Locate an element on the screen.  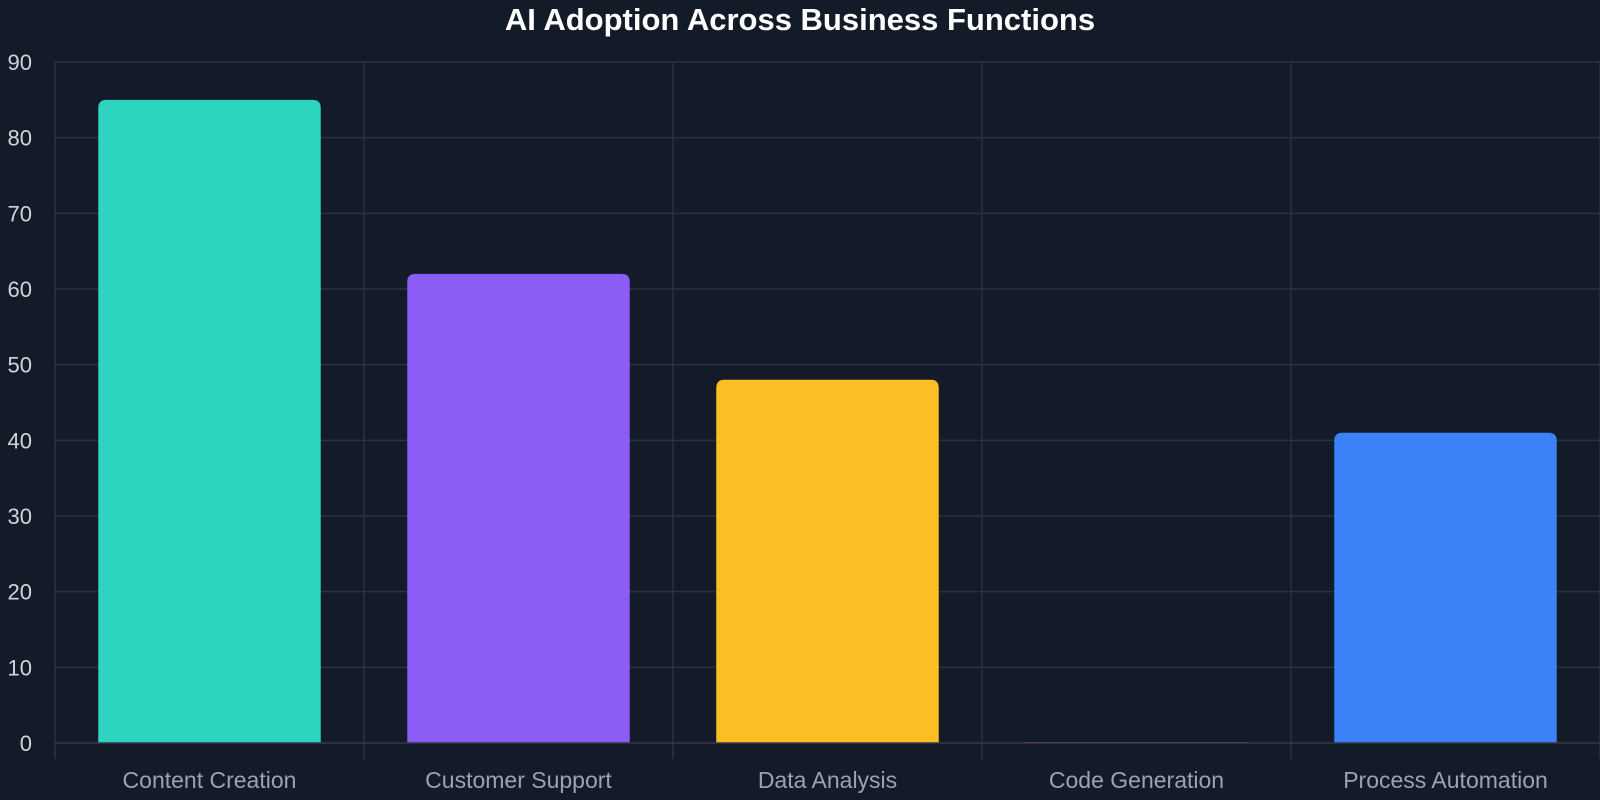
bar-process-automation is located at coordinates (1445, 587).